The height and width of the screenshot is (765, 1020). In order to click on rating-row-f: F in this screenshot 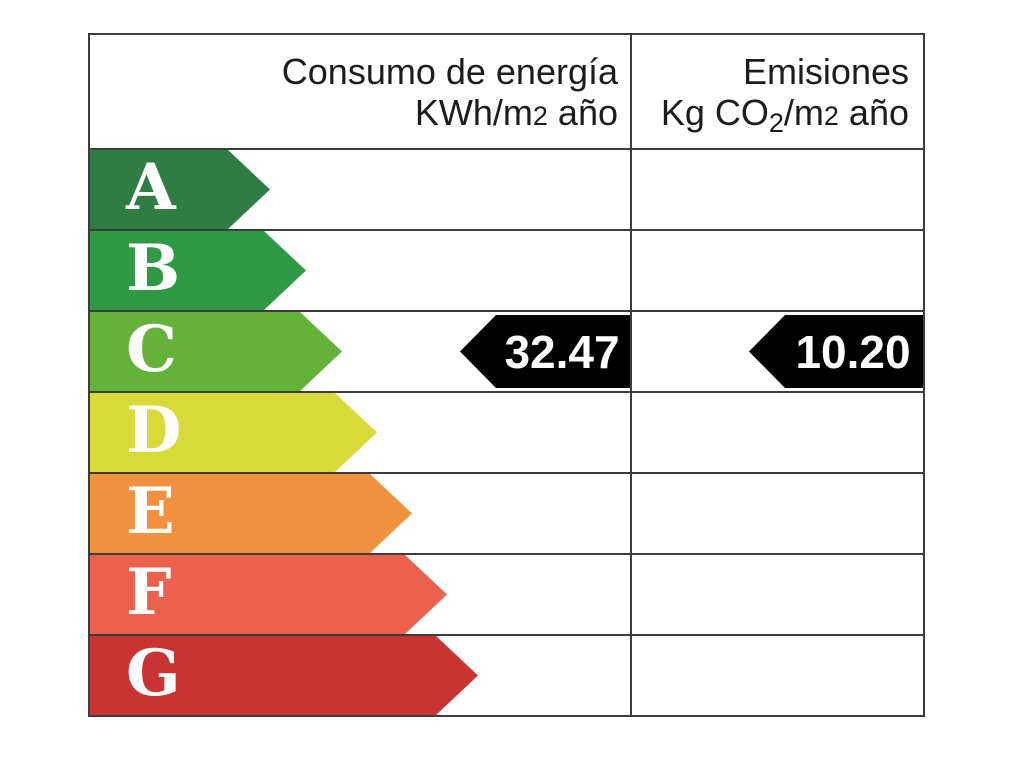, I will do `click(506, 593)`.